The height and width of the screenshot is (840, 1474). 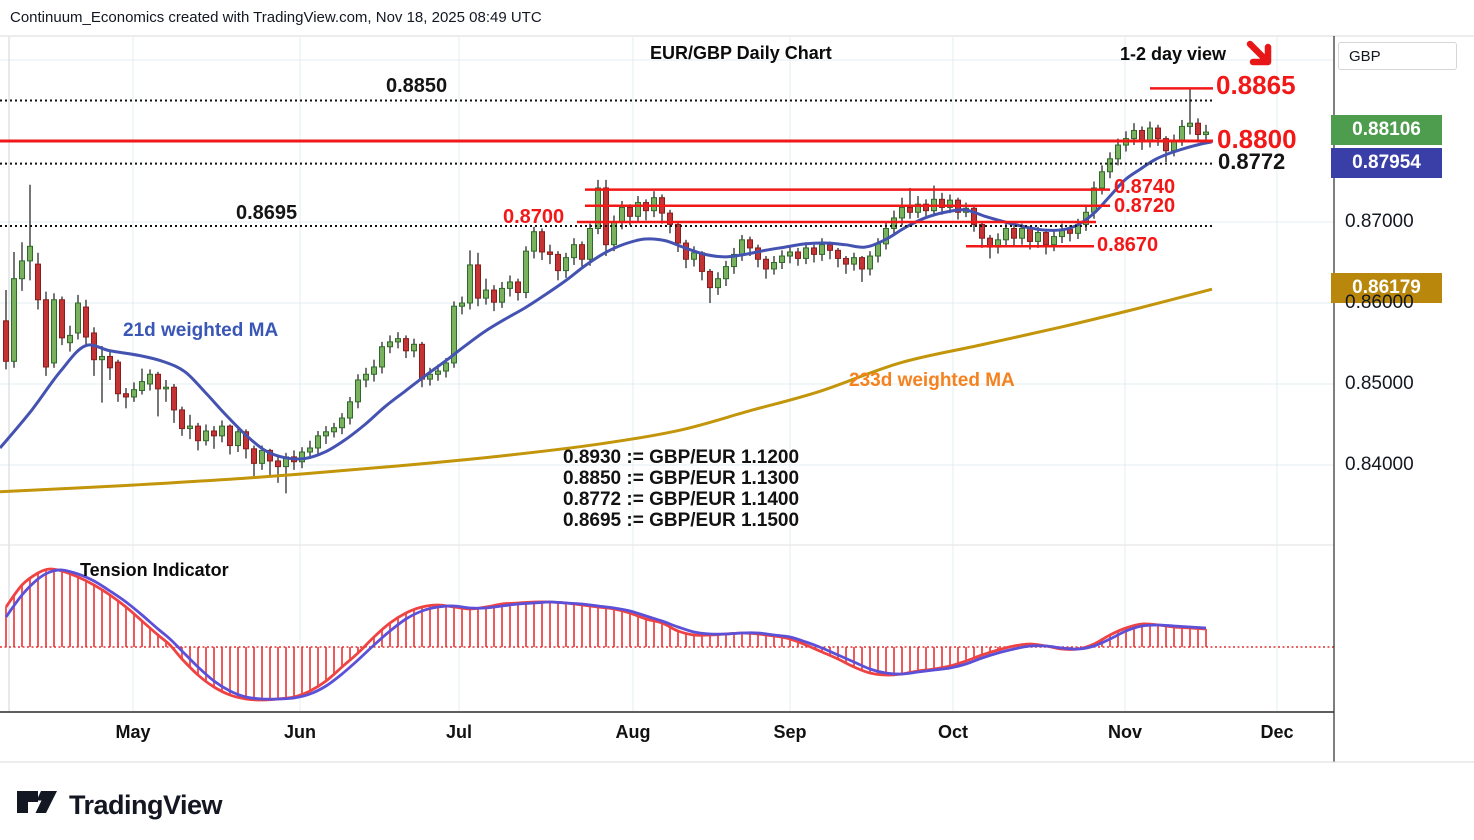 What do you see at coordinates (1145, 206) in the screenshot?
I see `level-label-0.8720: 0.8720` at bounding box center [1145, 206].